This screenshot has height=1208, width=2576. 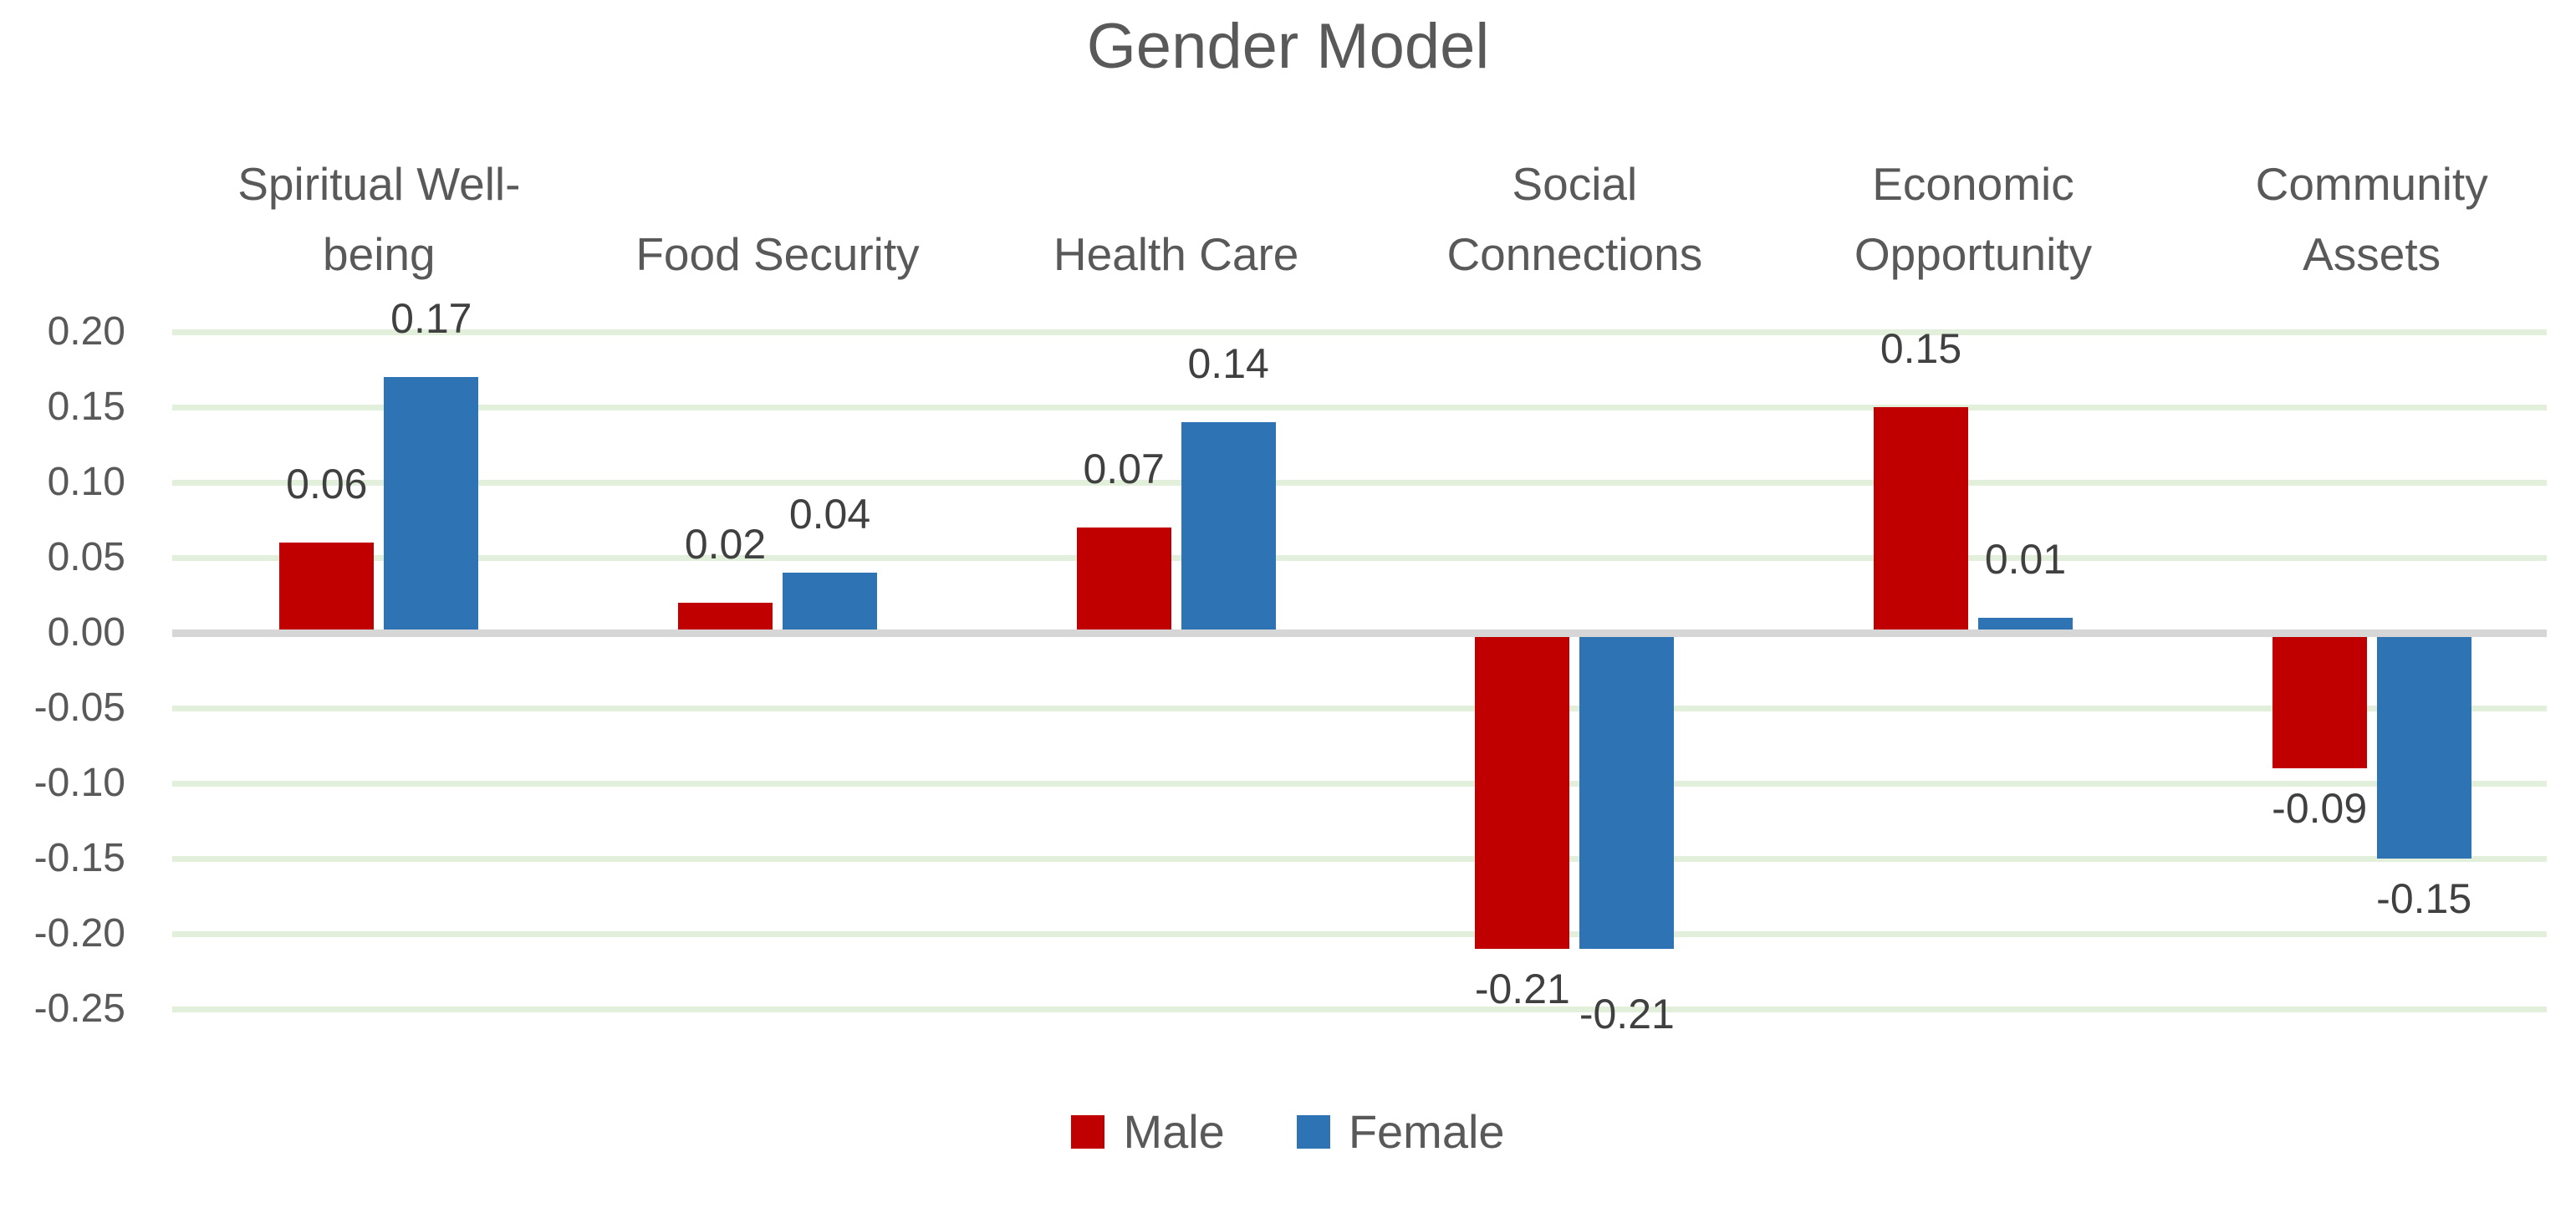 I want to click on category-label: Spiritual Well-being, so click(x=379, y=219).